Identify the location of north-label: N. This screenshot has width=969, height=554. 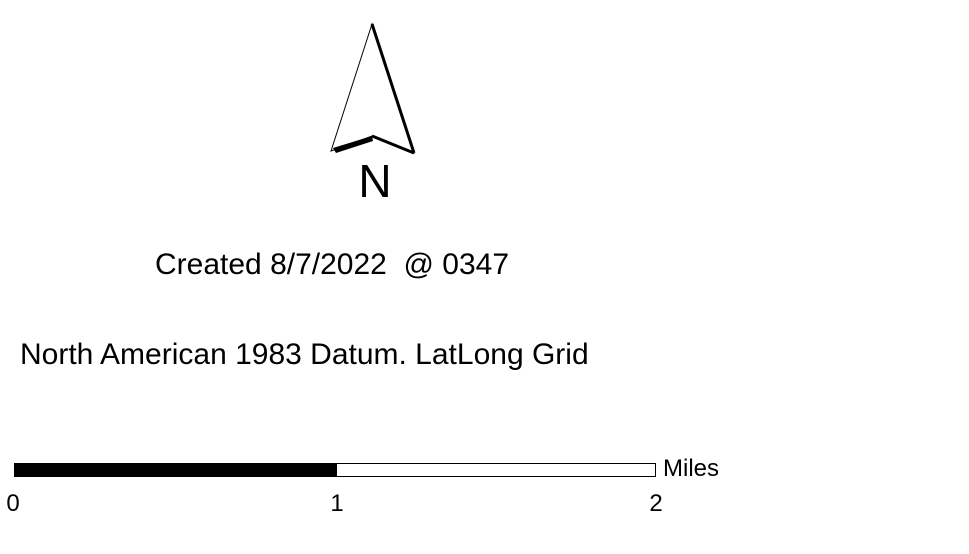
(375, 181).